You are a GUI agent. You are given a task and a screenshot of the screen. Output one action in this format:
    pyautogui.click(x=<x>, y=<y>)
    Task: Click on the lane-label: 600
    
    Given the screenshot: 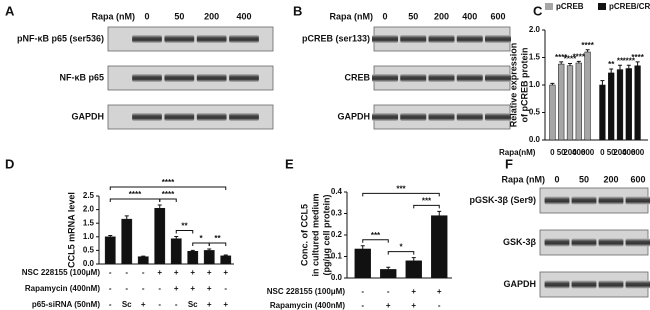 What is the action you would take?
    pyautogui.click(x=637, y=179)
    